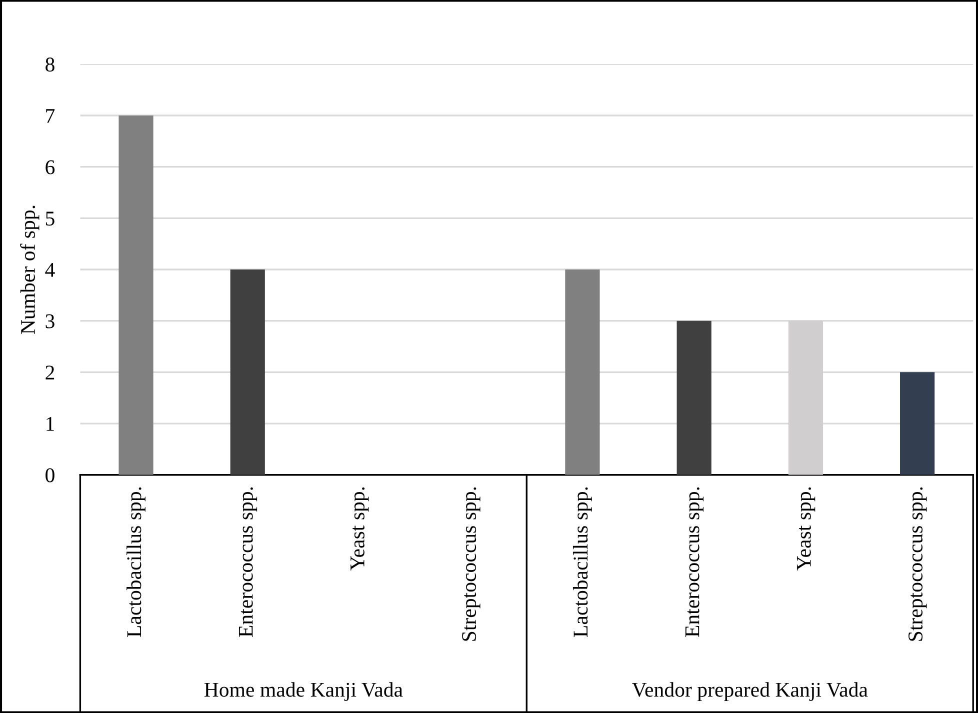  I want to click on text: Vendor prepared Kanji Vada, so click(750, 692).